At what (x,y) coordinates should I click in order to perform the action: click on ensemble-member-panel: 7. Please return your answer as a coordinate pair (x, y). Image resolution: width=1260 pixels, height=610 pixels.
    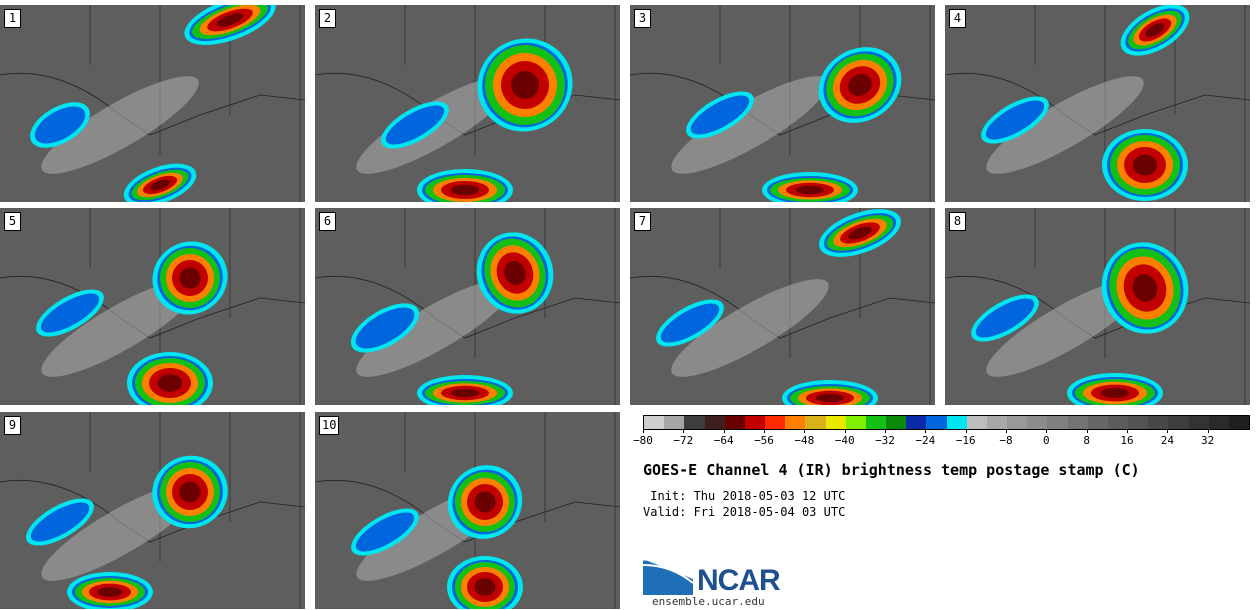
    Looking at the image, I should click on (782, 306).